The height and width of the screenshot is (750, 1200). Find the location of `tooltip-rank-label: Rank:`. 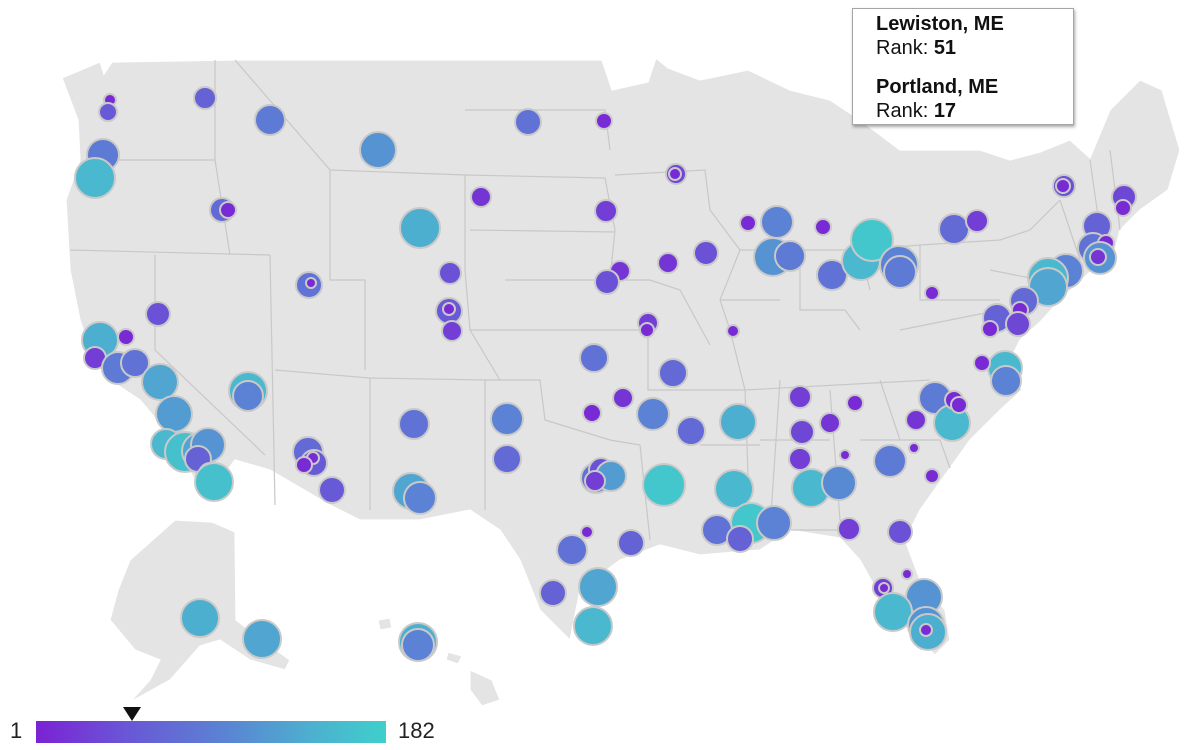

tooltip-rank-label: Rank: is located at coordinates (902, 111).